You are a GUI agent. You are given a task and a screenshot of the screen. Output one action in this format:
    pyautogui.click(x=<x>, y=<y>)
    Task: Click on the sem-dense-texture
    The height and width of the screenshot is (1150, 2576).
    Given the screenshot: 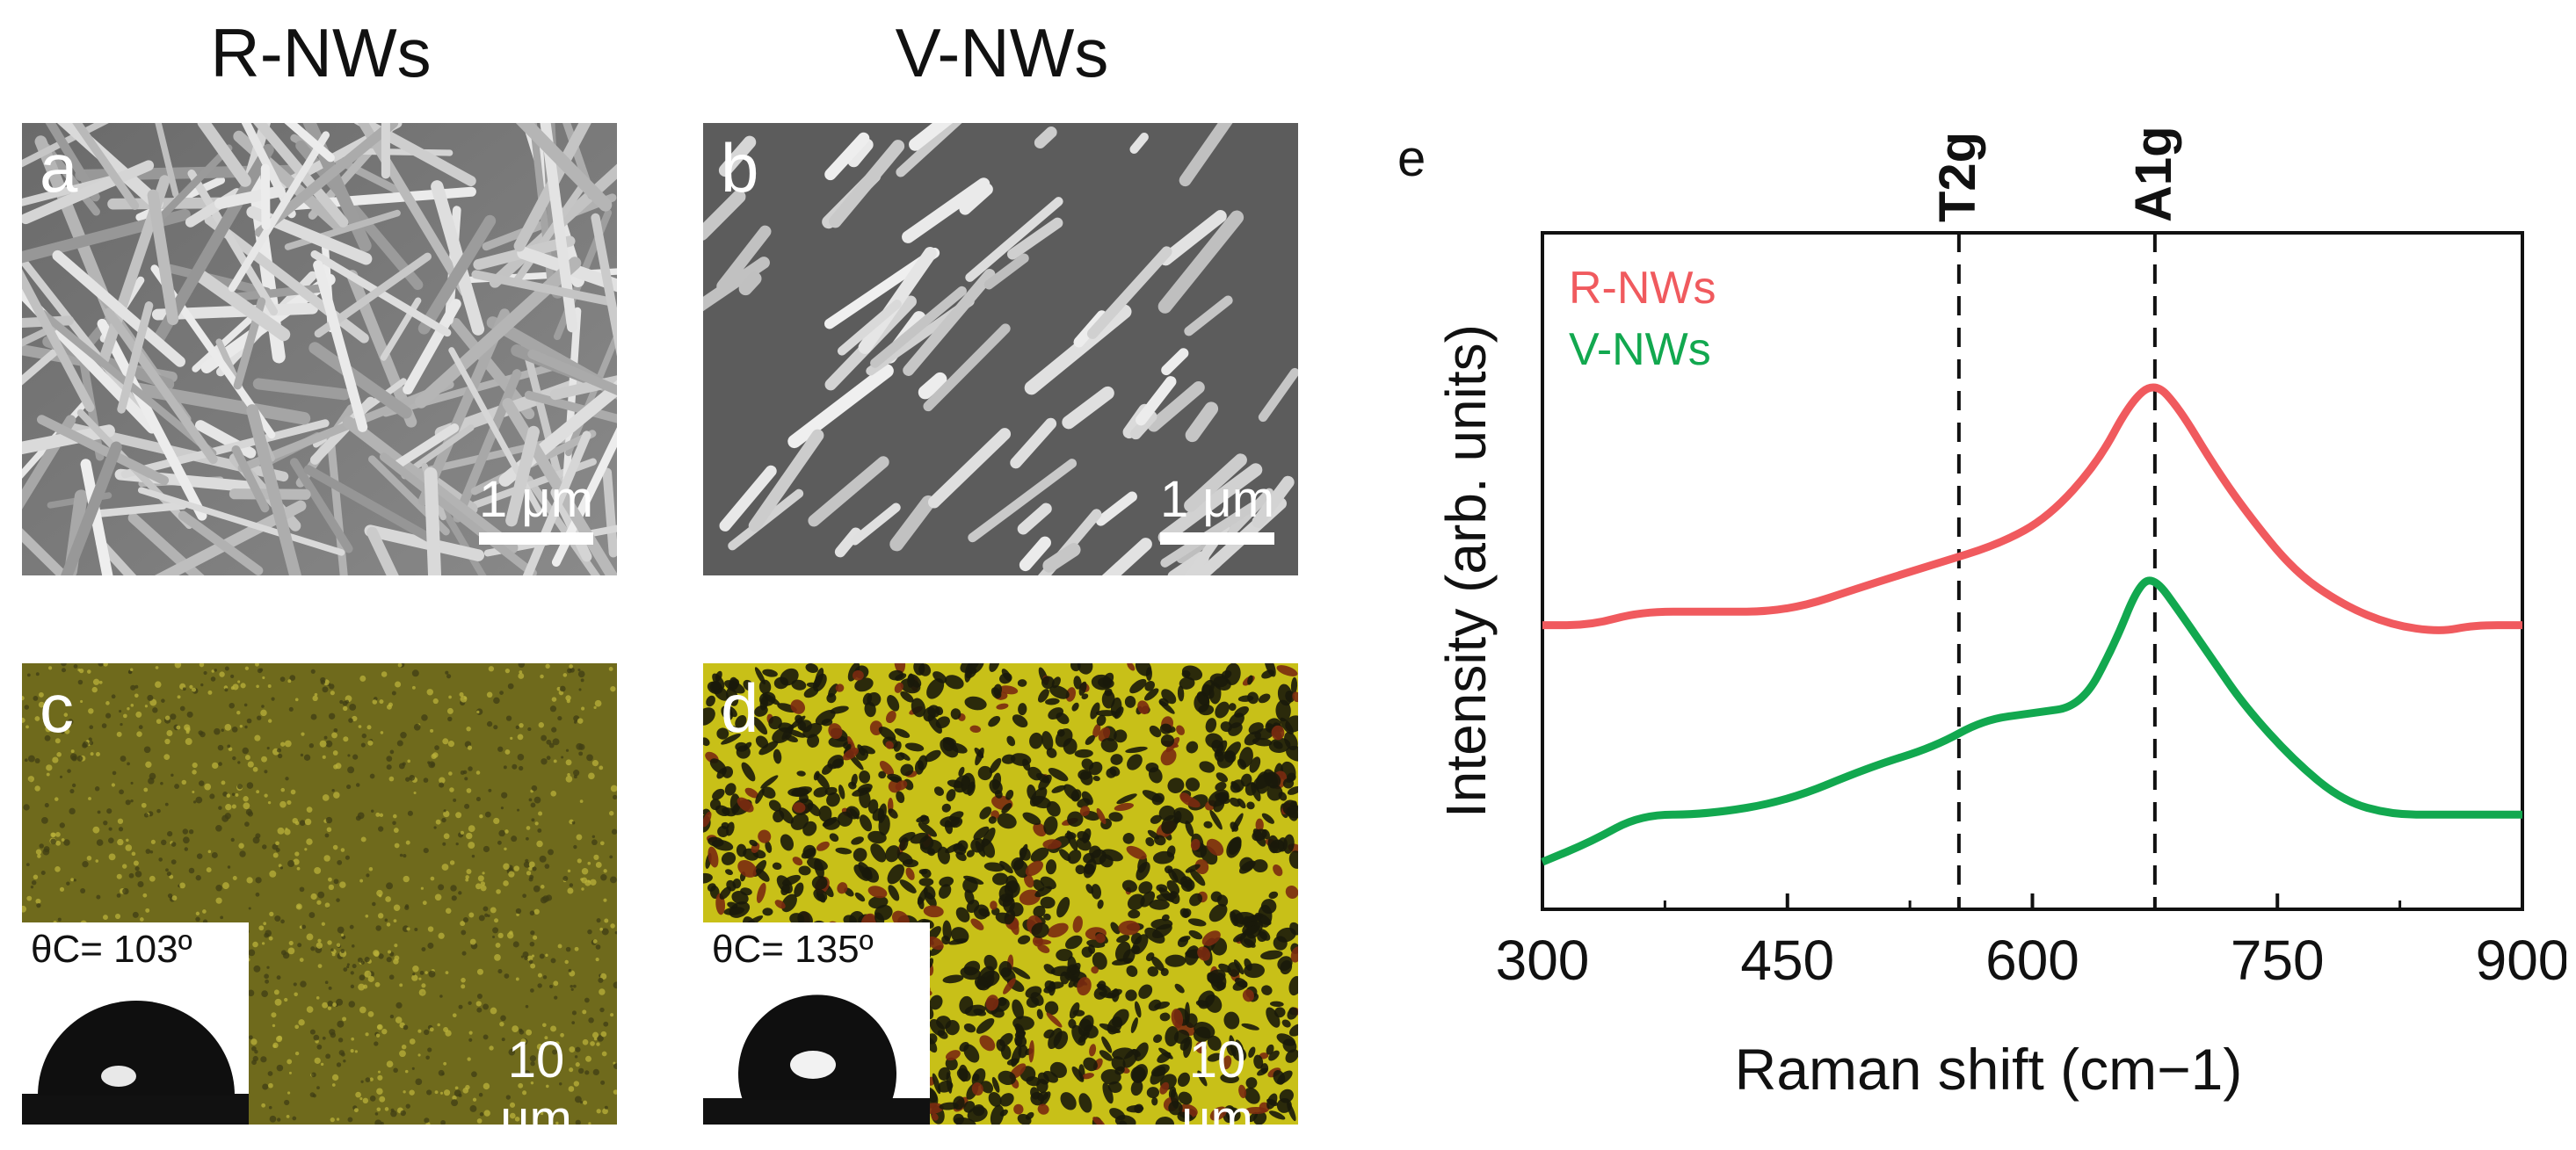 What is the action you would take?
    pyautogui.click(x=319, y=349)
    